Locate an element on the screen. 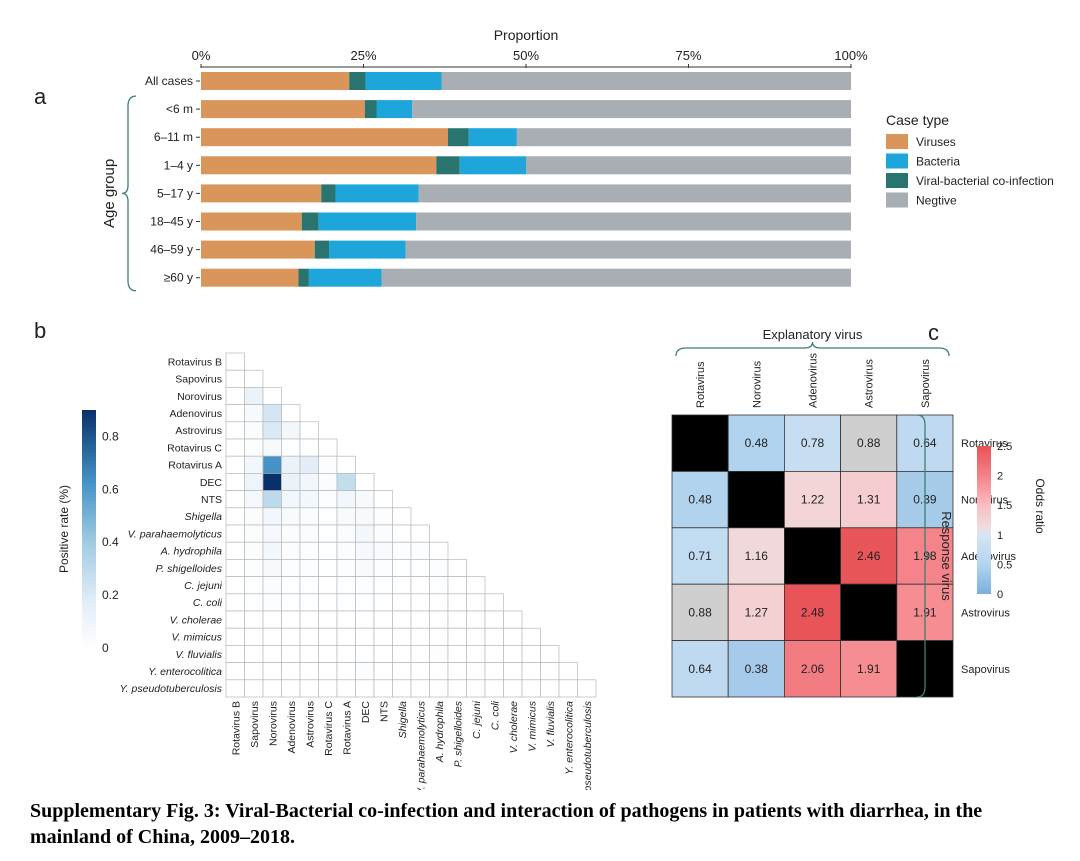 The height and width of the screenshot is (861, 1080). column-label: C. jejuni is located at coordinates (477, 719).